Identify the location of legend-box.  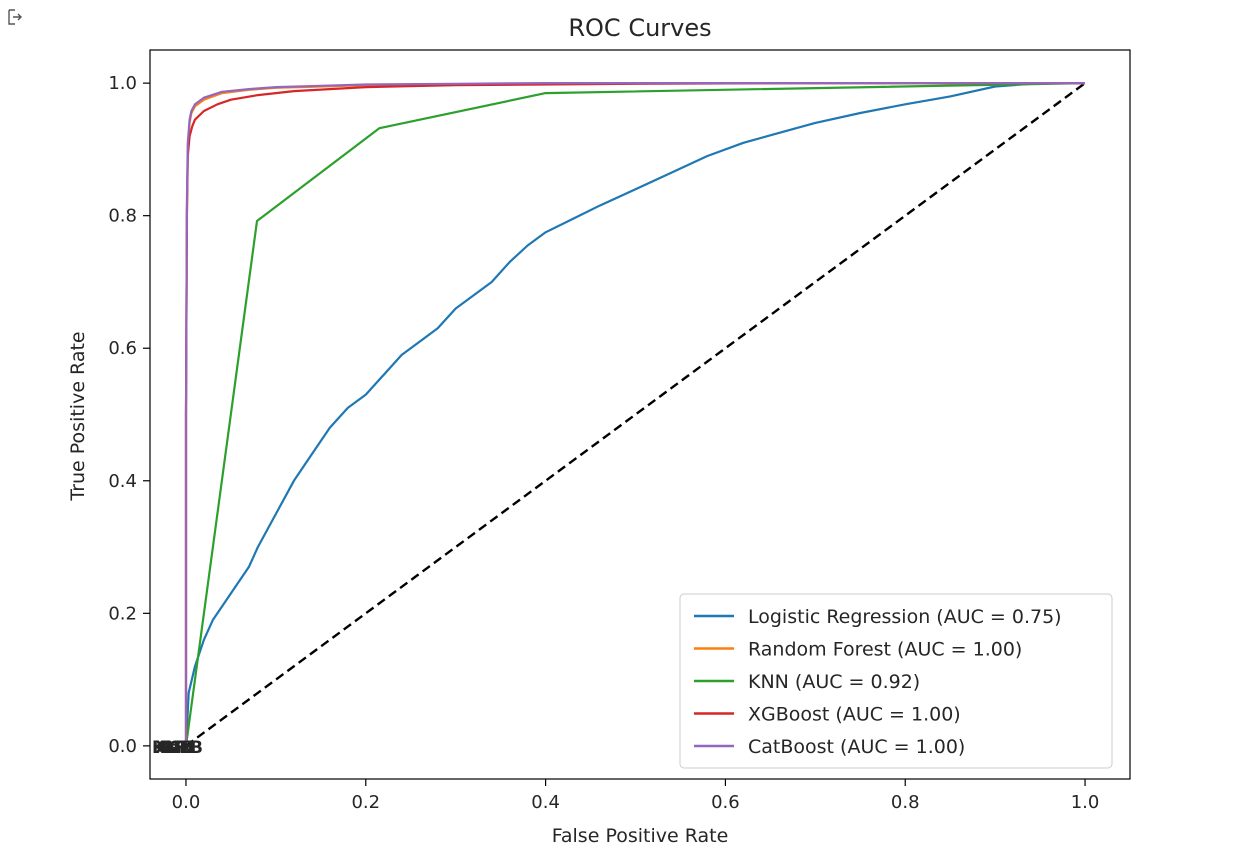
(896, 681).